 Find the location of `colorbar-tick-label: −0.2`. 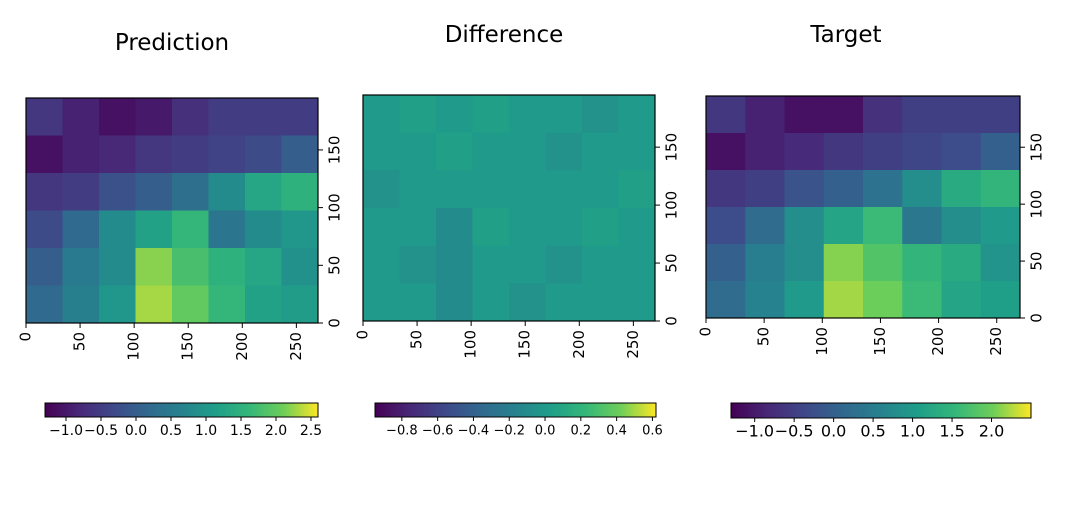

colorbar-tick-label: −0.2 is located at coordinates (509, 431).